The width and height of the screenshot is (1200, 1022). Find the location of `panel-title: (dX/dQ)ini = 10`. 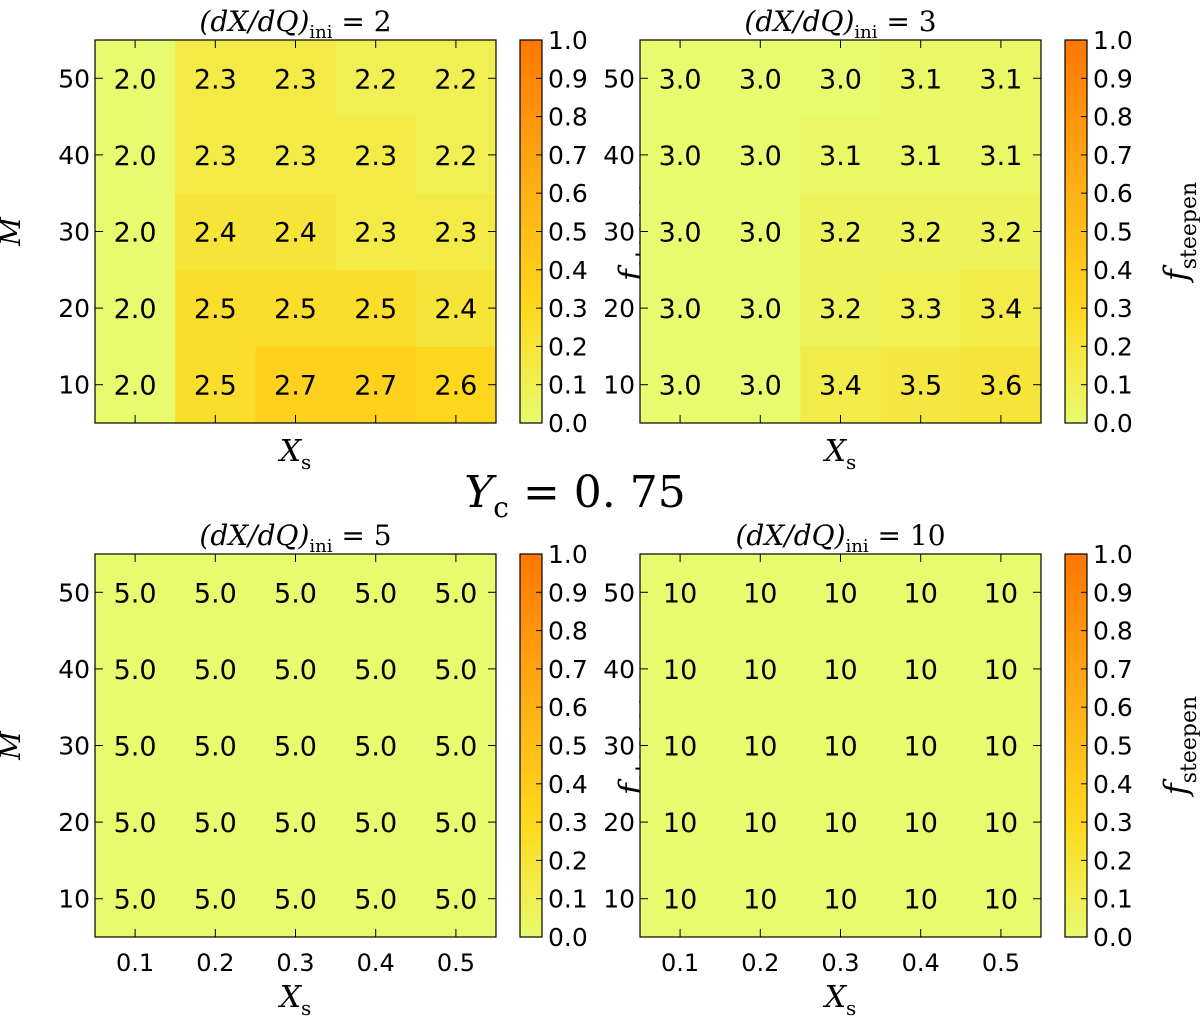

panel-title: (dX/dQ)ini = 10 is located at coordinates (840, 538).